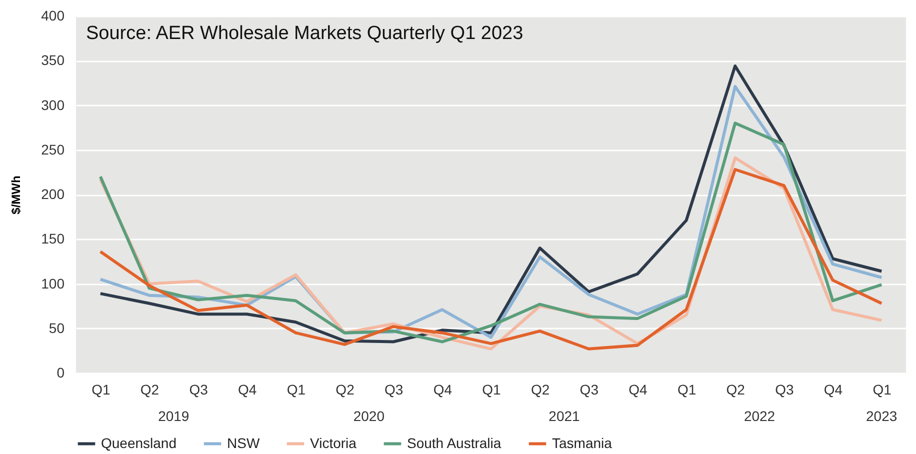 Image resolution: width=916 pixels, height=454 pixels. I want to click on legend-label: South Australia, so click(454, 442).